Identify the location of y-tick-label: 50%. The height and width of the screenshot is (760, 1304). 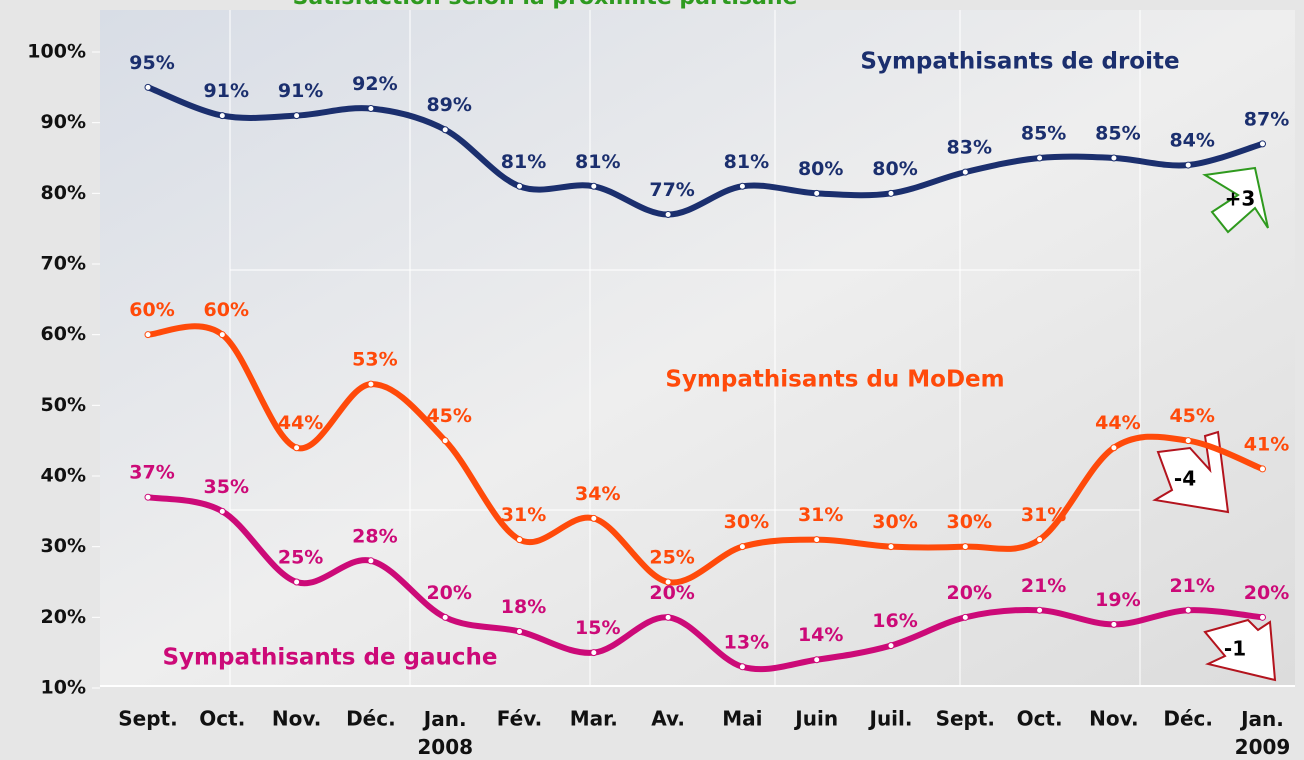
(63, 405).